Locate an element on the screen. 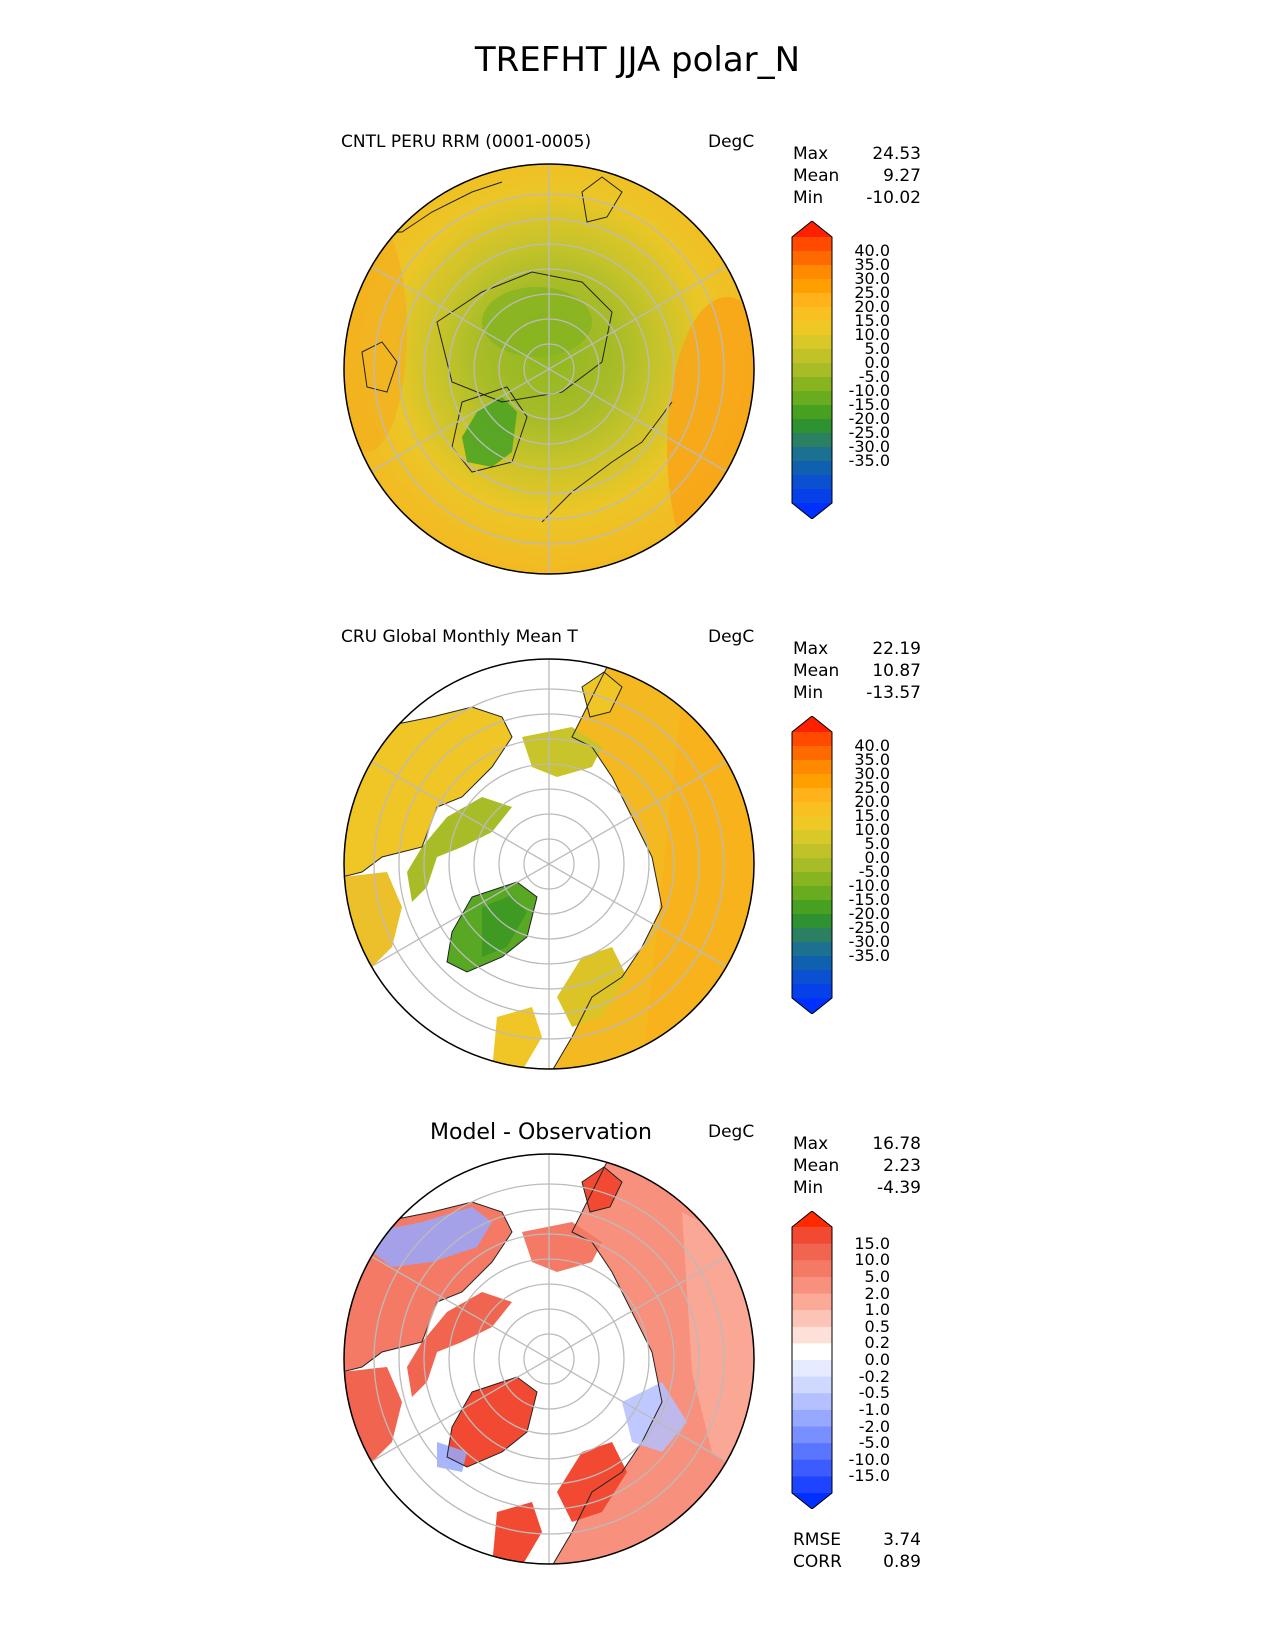  metric-rmse: RMSE 3.74 is located at coordinates (857, 1540).